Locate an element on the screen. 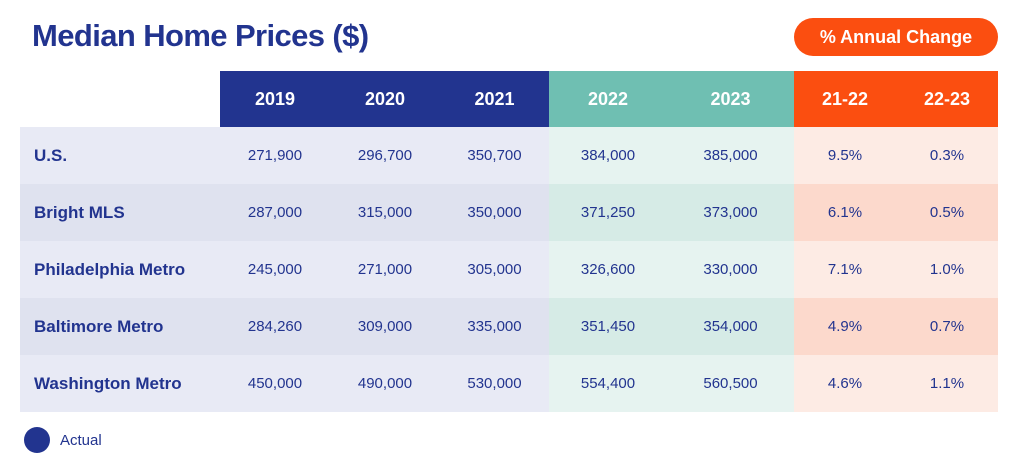 This screenshot has height=463, width=1024. table-cell: 371,250 is located at coordinates (608, 212).